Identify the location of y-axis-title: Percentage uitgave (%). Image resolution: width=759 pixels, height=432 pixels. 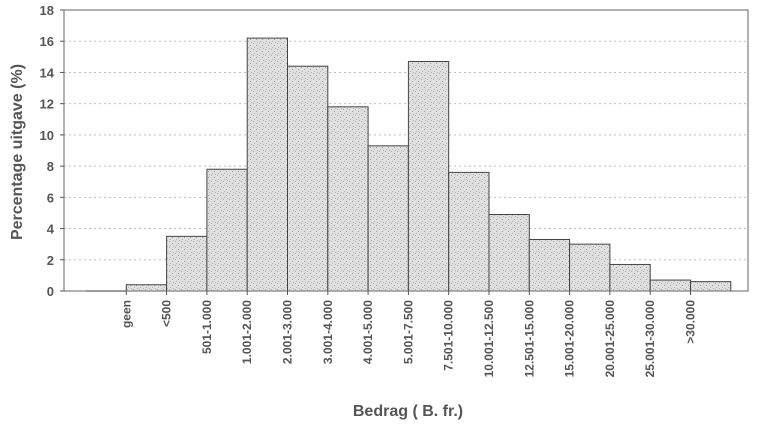
(17, 152).